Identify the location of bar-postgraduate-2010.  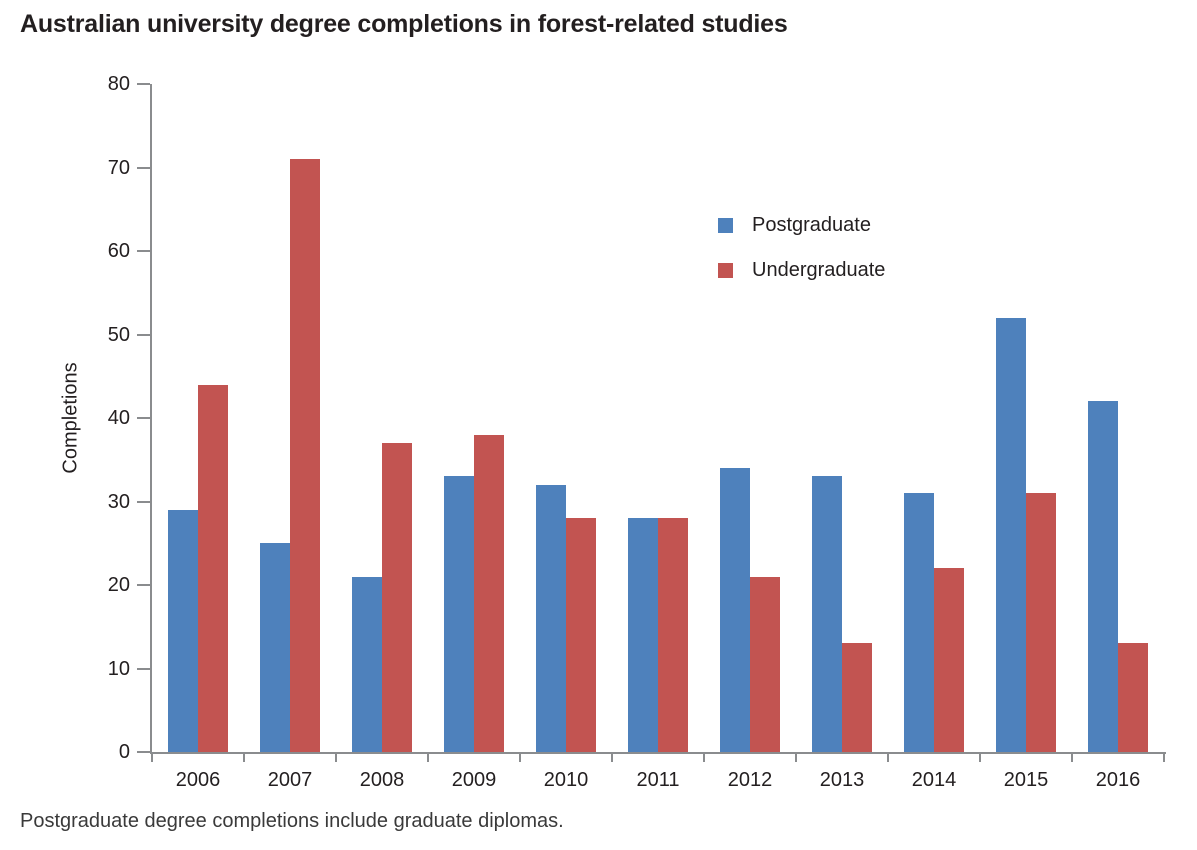
(551, 618).